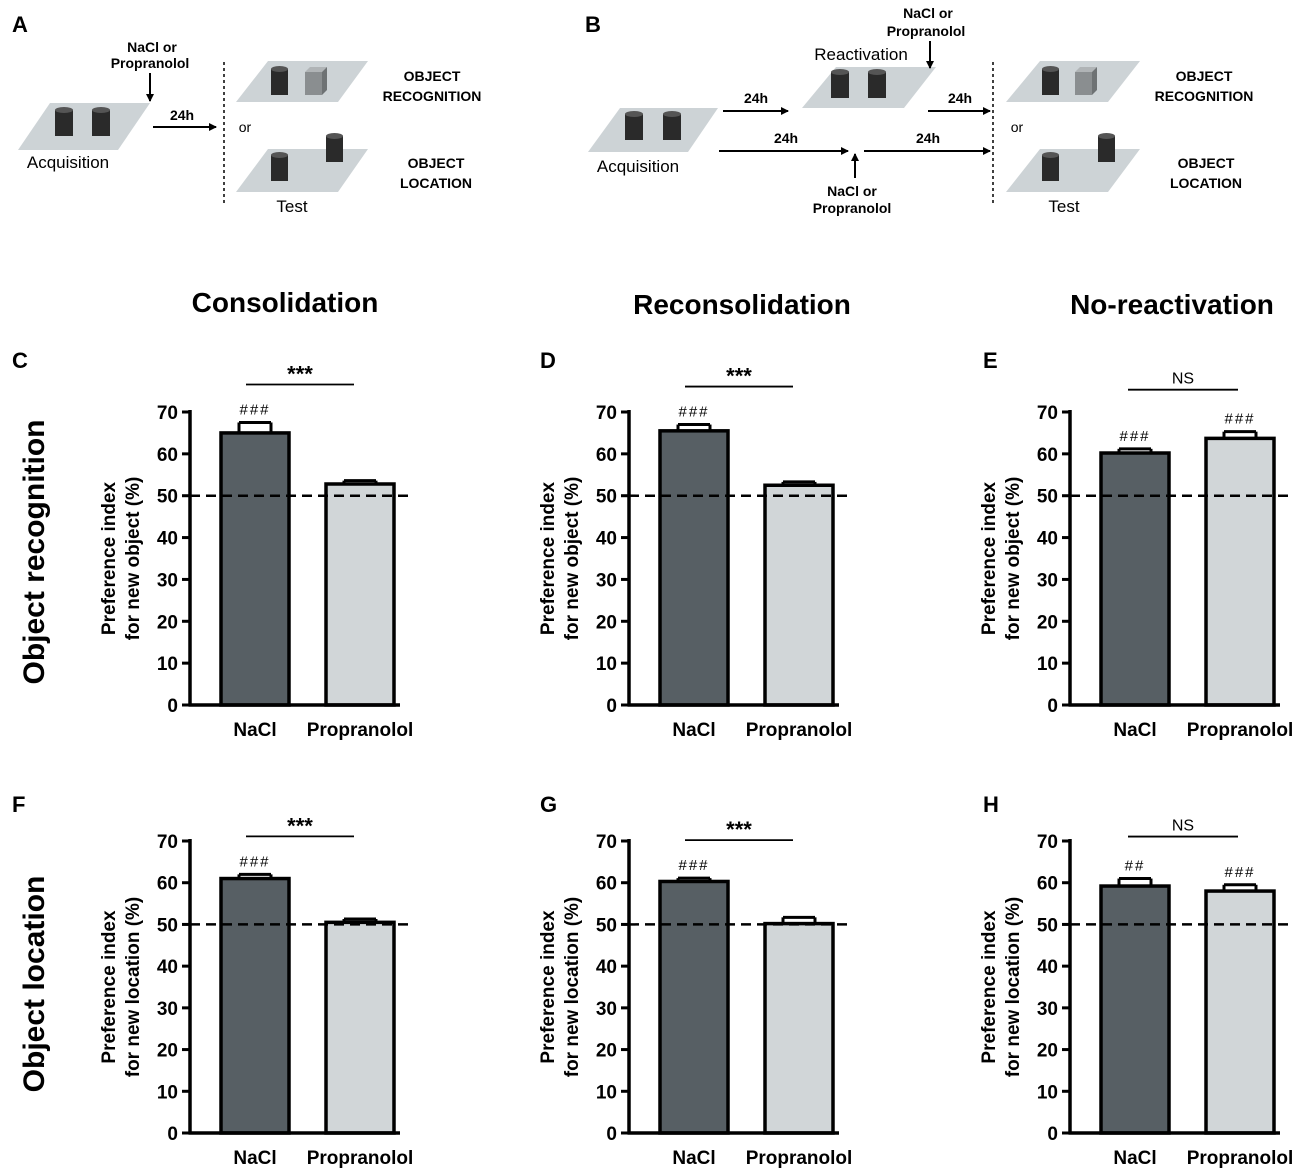  What do you see at coordinates (548, 360) in the screenshot?
I see `panel-letter: D` at bounding box center [548, 360].